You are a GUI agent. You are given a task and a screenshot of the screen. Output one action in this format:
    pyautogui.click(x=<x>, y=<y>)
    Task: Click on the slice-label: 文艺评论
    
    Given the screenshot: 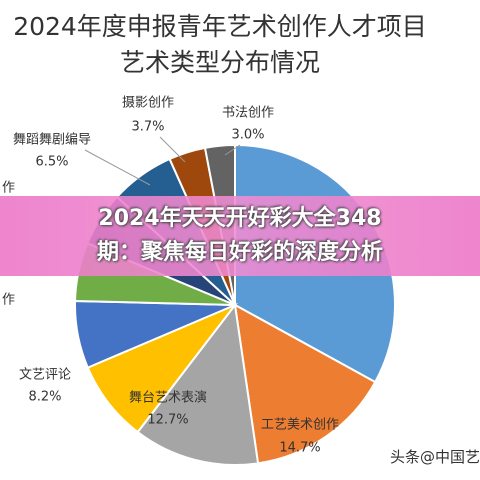 What is the action you would take?
    pyautogui.click(x=45, y=375)
    